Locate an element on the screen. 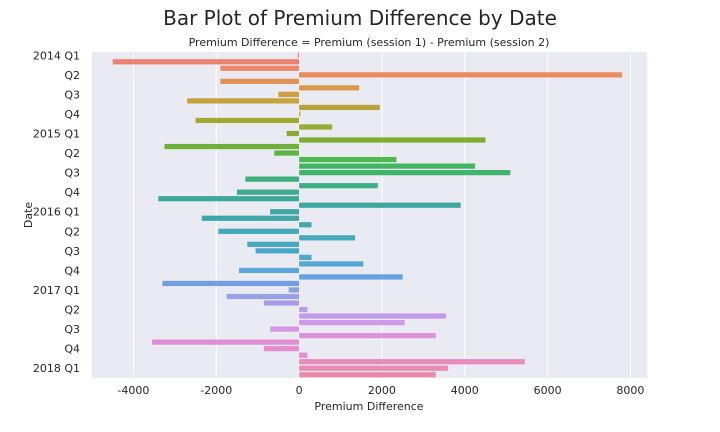 The height and width of the screenshot is (432, 720). y-tick-label: 2016 Q1 is located at coordinates (56, 212).